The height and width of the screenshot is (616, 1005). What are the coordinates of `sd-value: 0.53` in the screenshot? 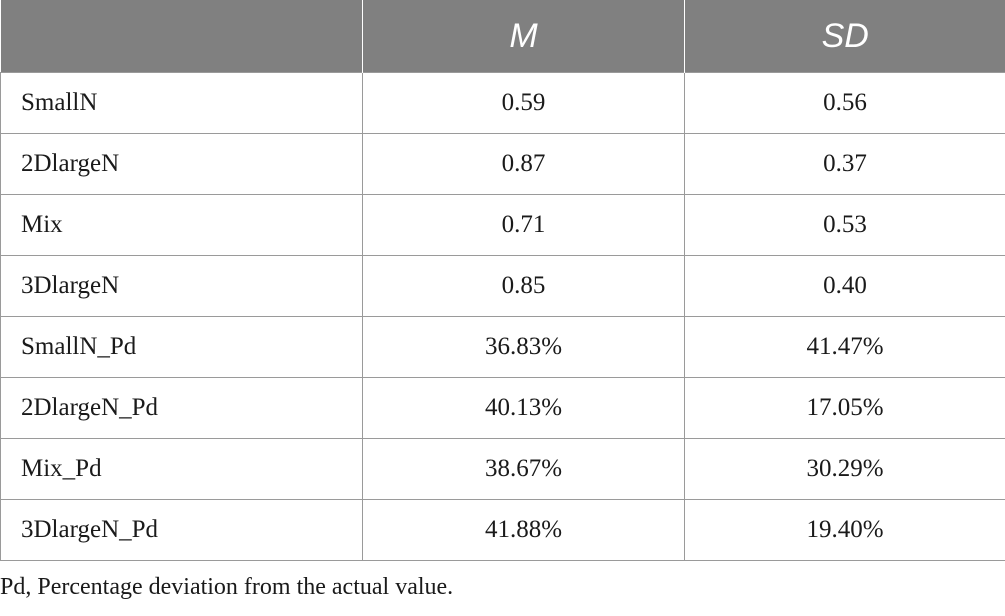 It's located at (844, 225).